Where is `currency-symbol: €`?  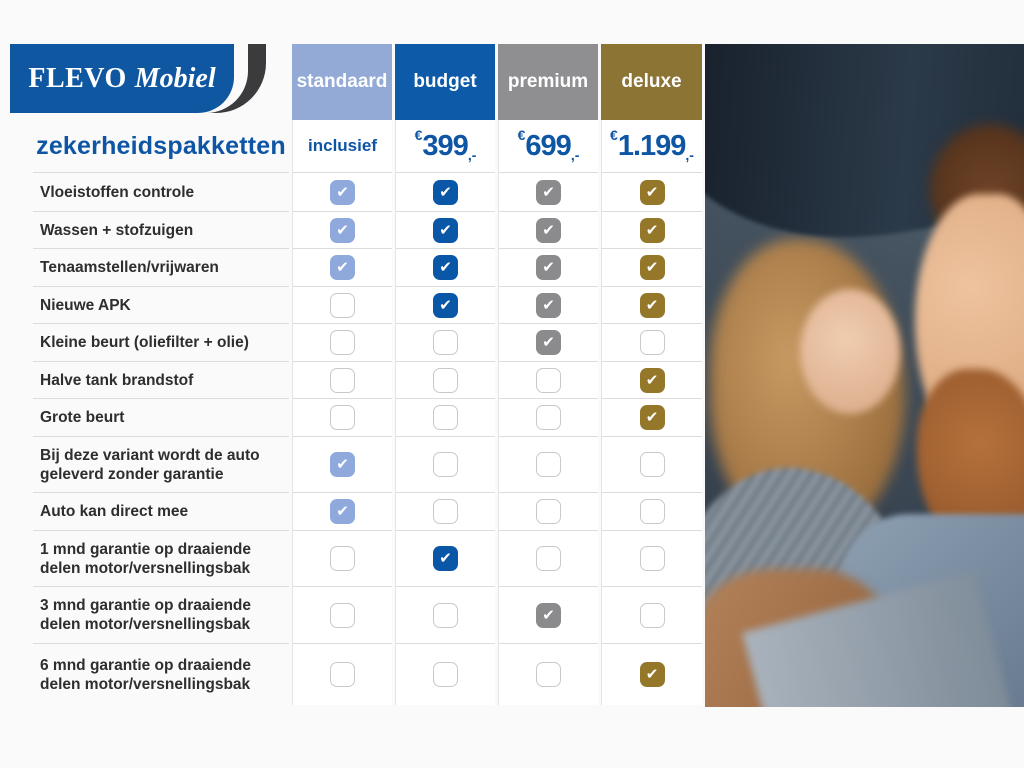 currency-symbol: € is located at coordinates (614, 135).